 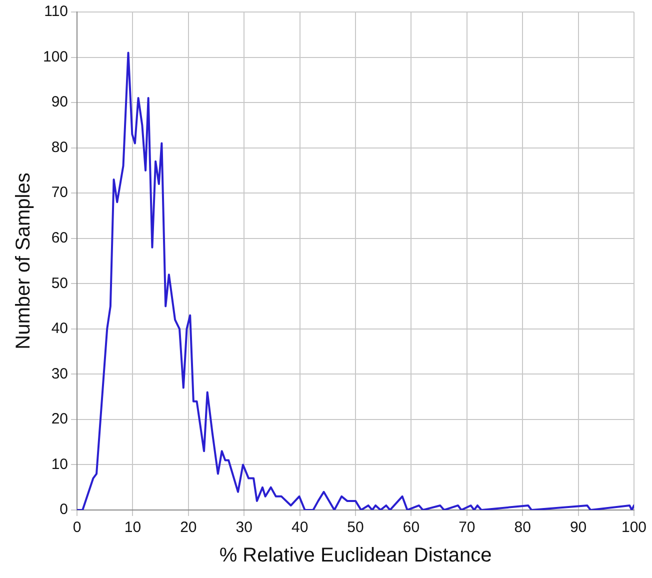 What do you see at coordinates (244, 527) in the screenshot?
I see `x-tick-label: 30` at bounding box center [244, 527].